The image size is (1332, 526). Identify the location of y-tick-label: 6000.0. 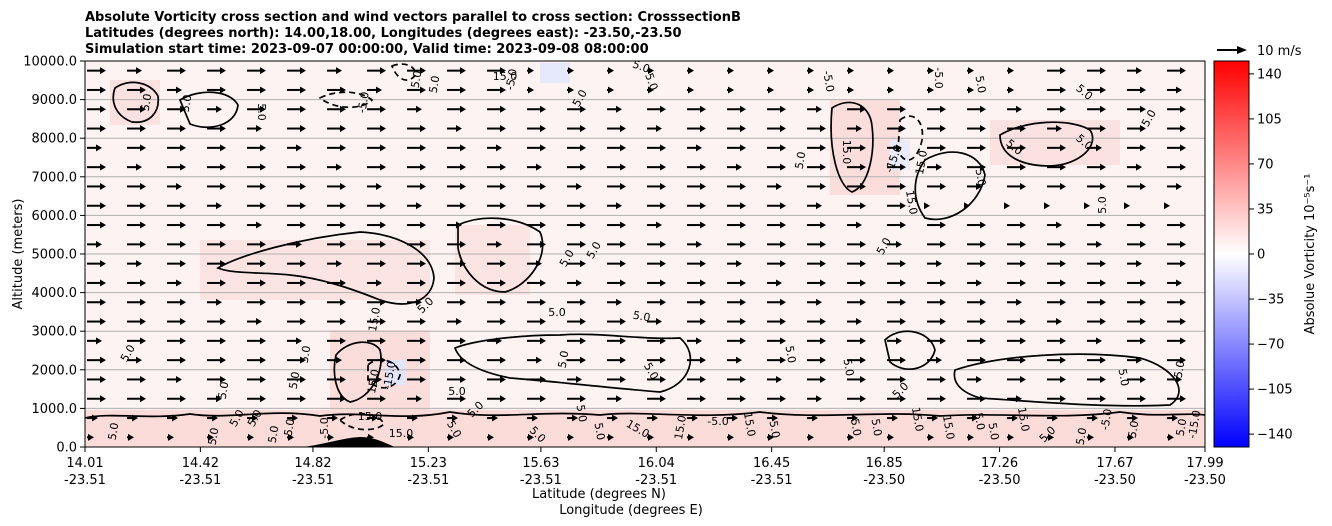
(55, 216).